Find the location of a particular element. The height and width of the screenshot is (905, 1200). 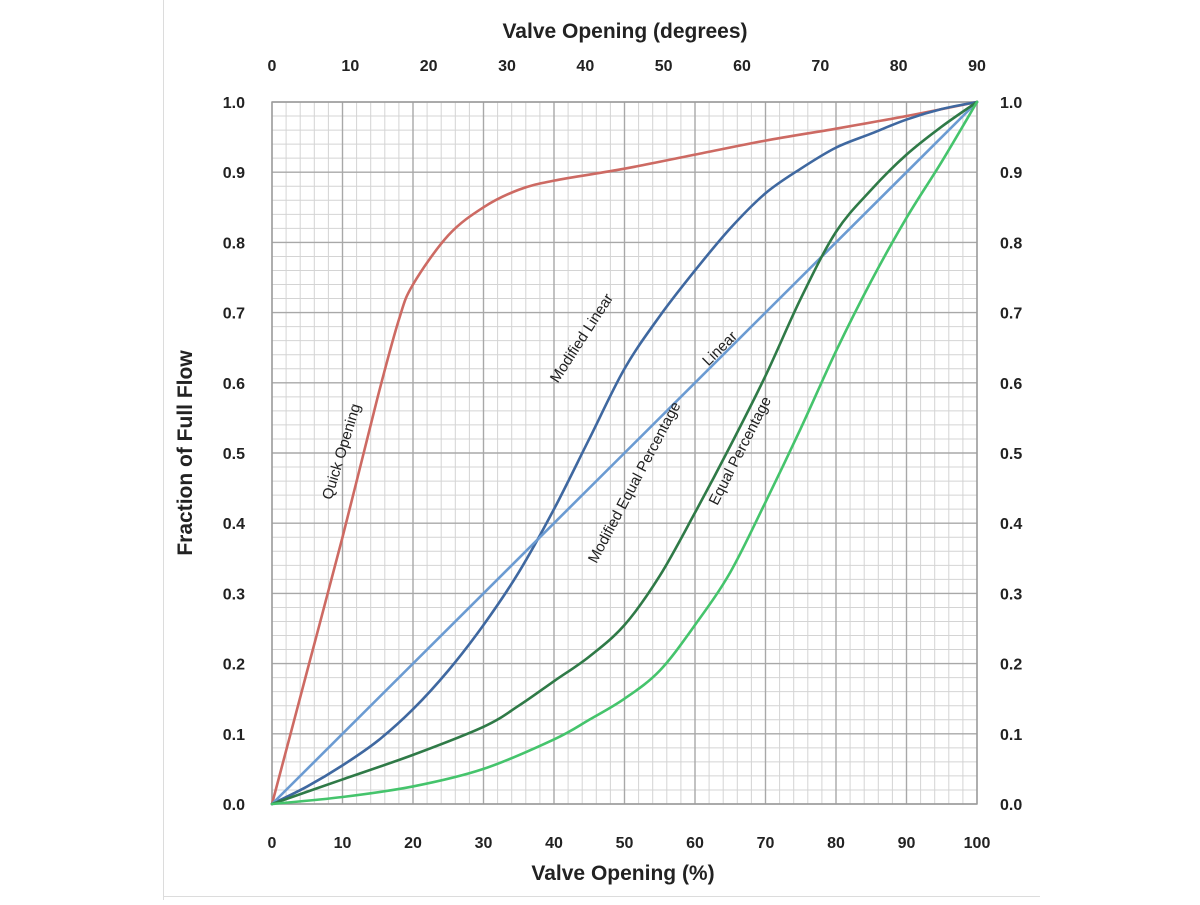

top-tick-label: 40 is located at coordinates (585, 66).